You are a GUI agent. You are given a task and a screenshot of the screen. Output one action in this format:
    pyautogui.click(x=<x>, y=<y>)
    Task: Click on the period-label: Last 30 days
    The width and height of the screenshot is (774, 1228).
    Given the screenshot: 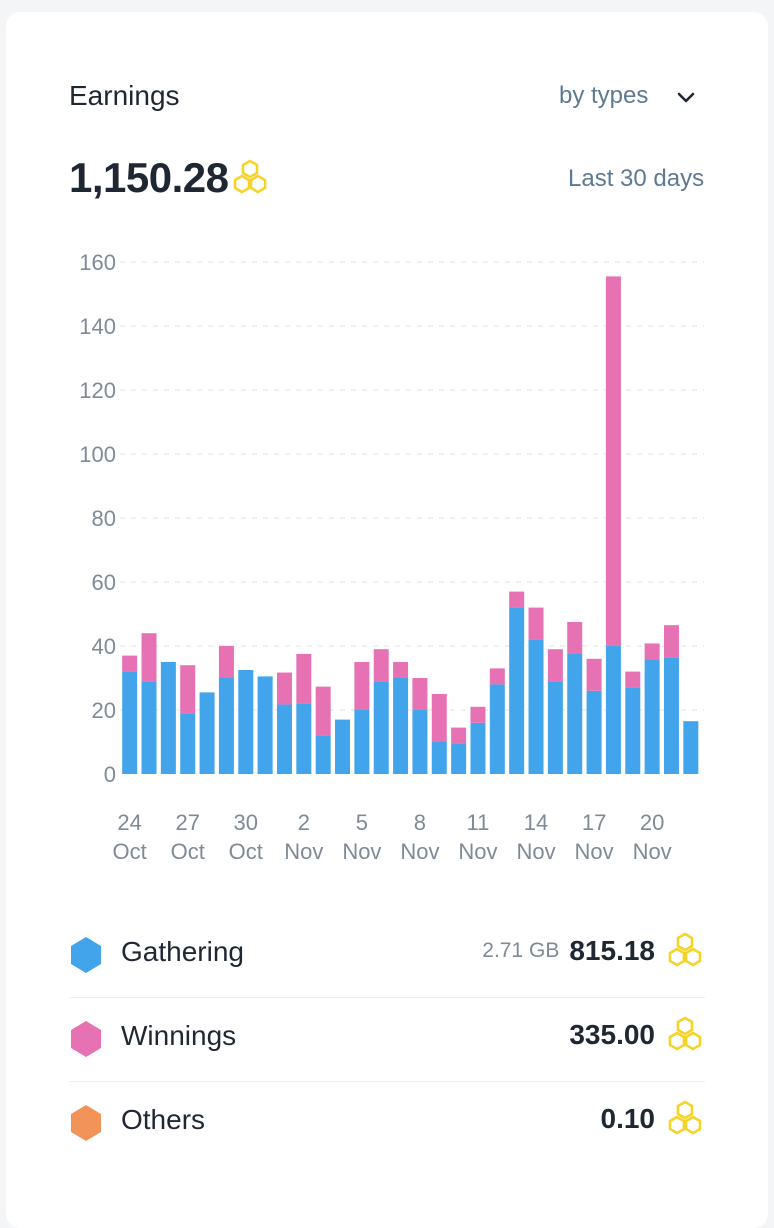 What is the action you would take?
    pyautogui.click(x=636, y=178)
    